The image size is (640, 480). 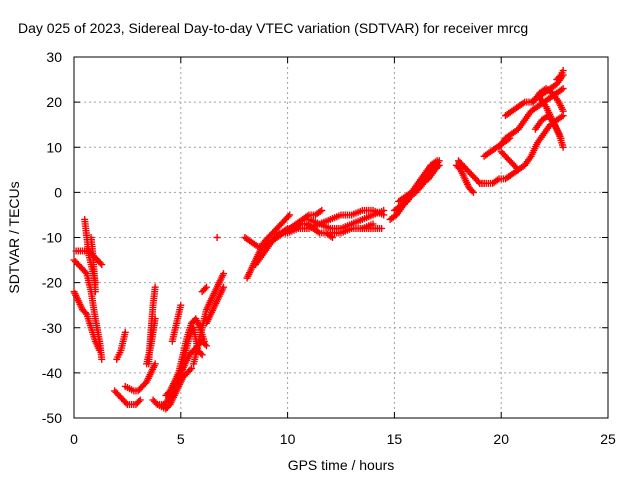 What do you see at coordinates (288, 439) in the screenshot?
I see `x-tick-label: 10` at bounding box center [288, 439].